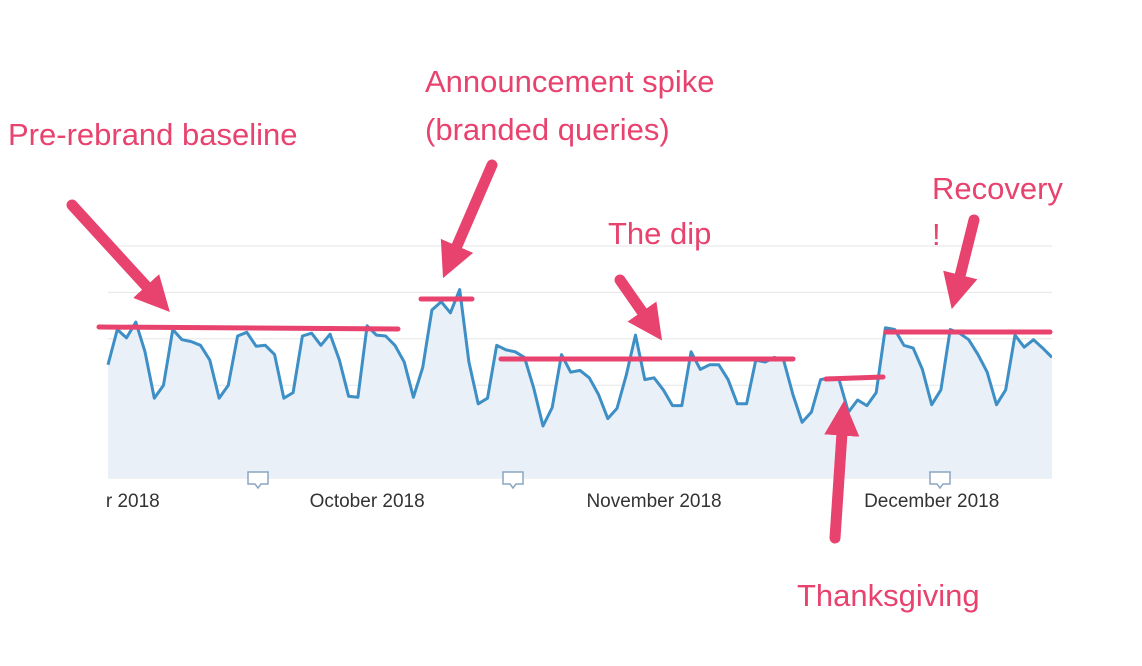 The width and height of the screenshot is (1142, 666). What do you see at coordinates (599, 480) in the screenshot?
I see `comment-icons` at bounding box center [599, 480].